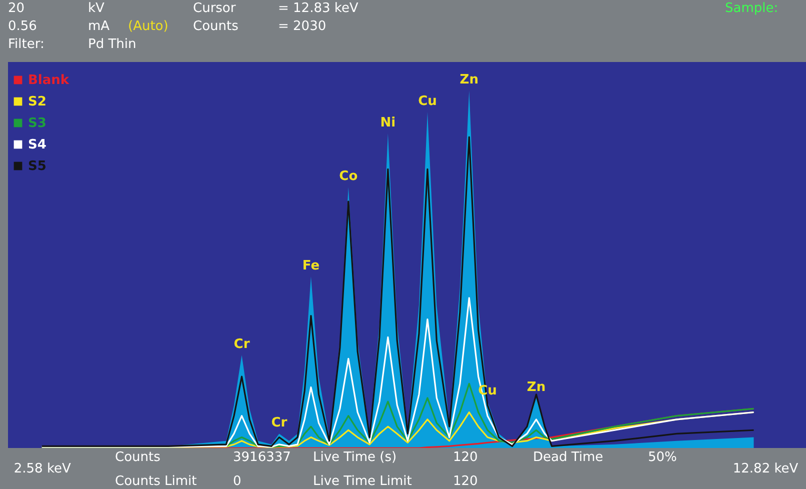 This screenshot has width=806, height=489. What do you see at coordinates (99, 26) in the screenshot?
I see `text: mA` at bounding box center [99, 26].